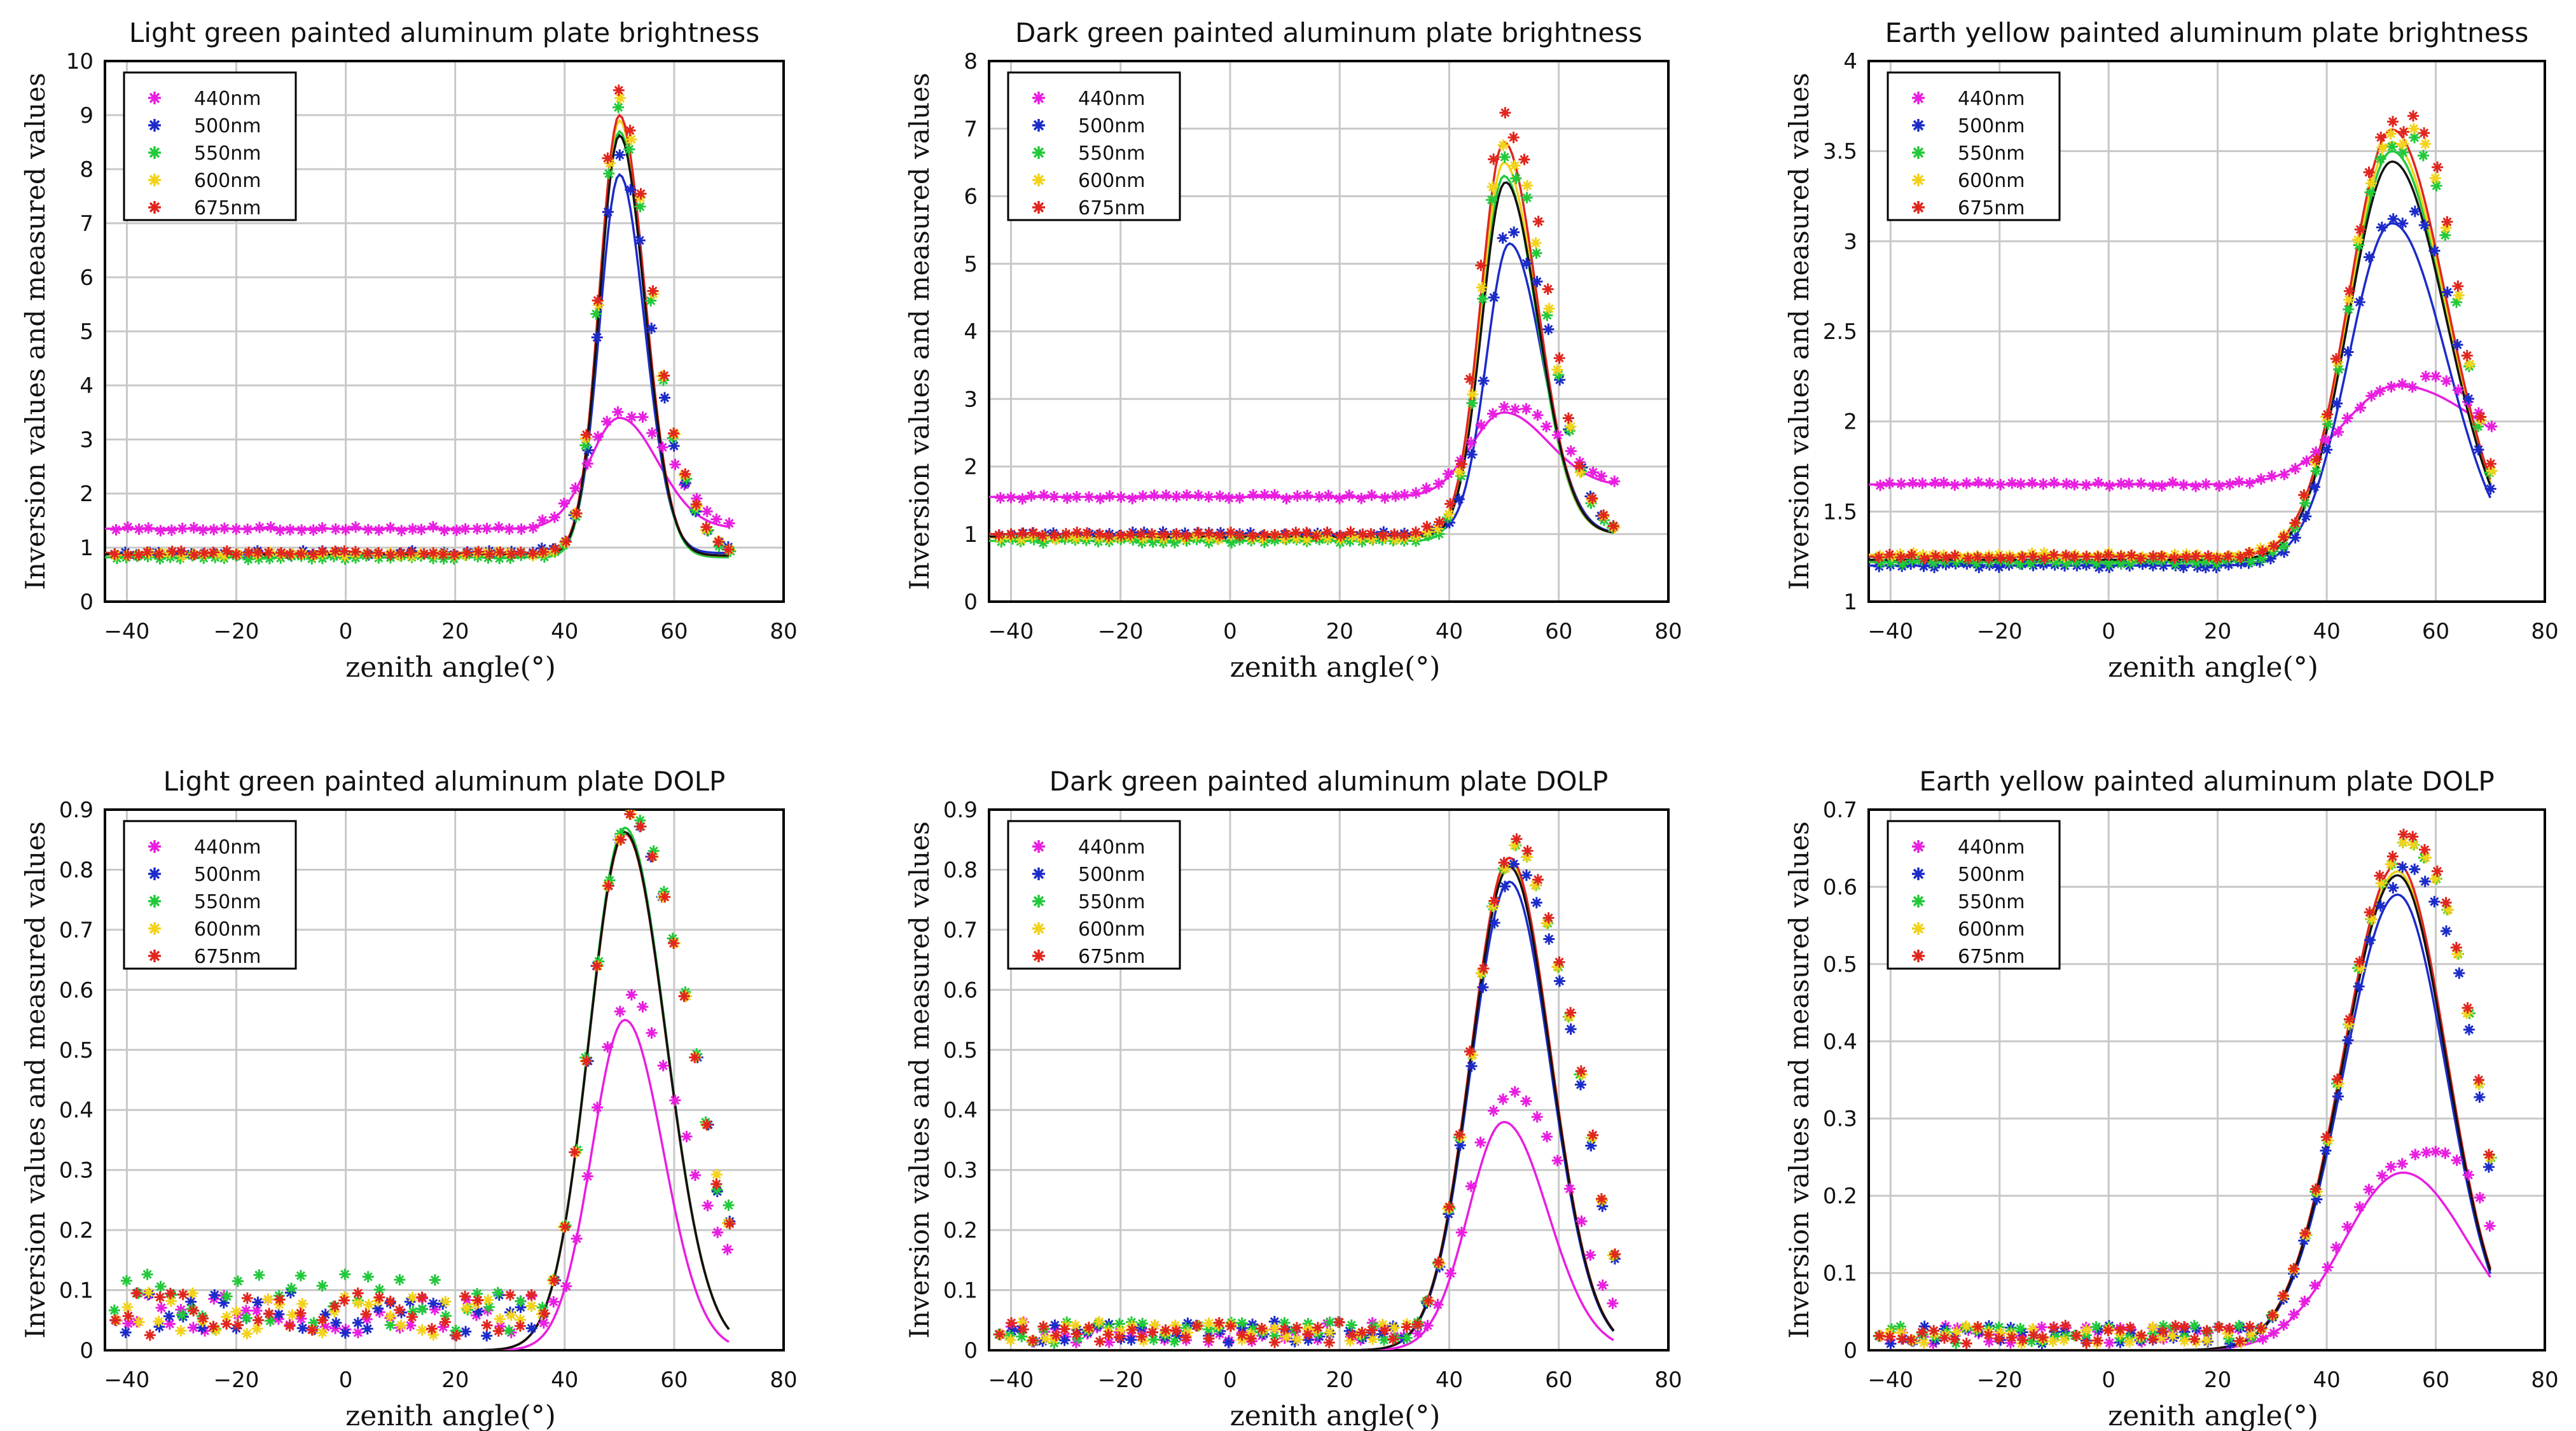 The width and height of the screenshot is (2576, 1431). I want to click on x-tick-label: −40, so click(1011, 632).